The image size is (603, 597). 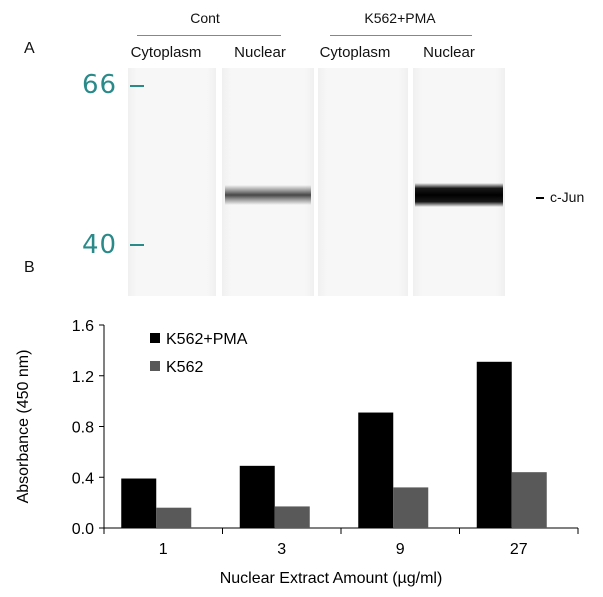 What do you see at coordinates (205, 18) in the screenshot?
I see `group-label-cont: Cont` at bounding box center [205, 18].